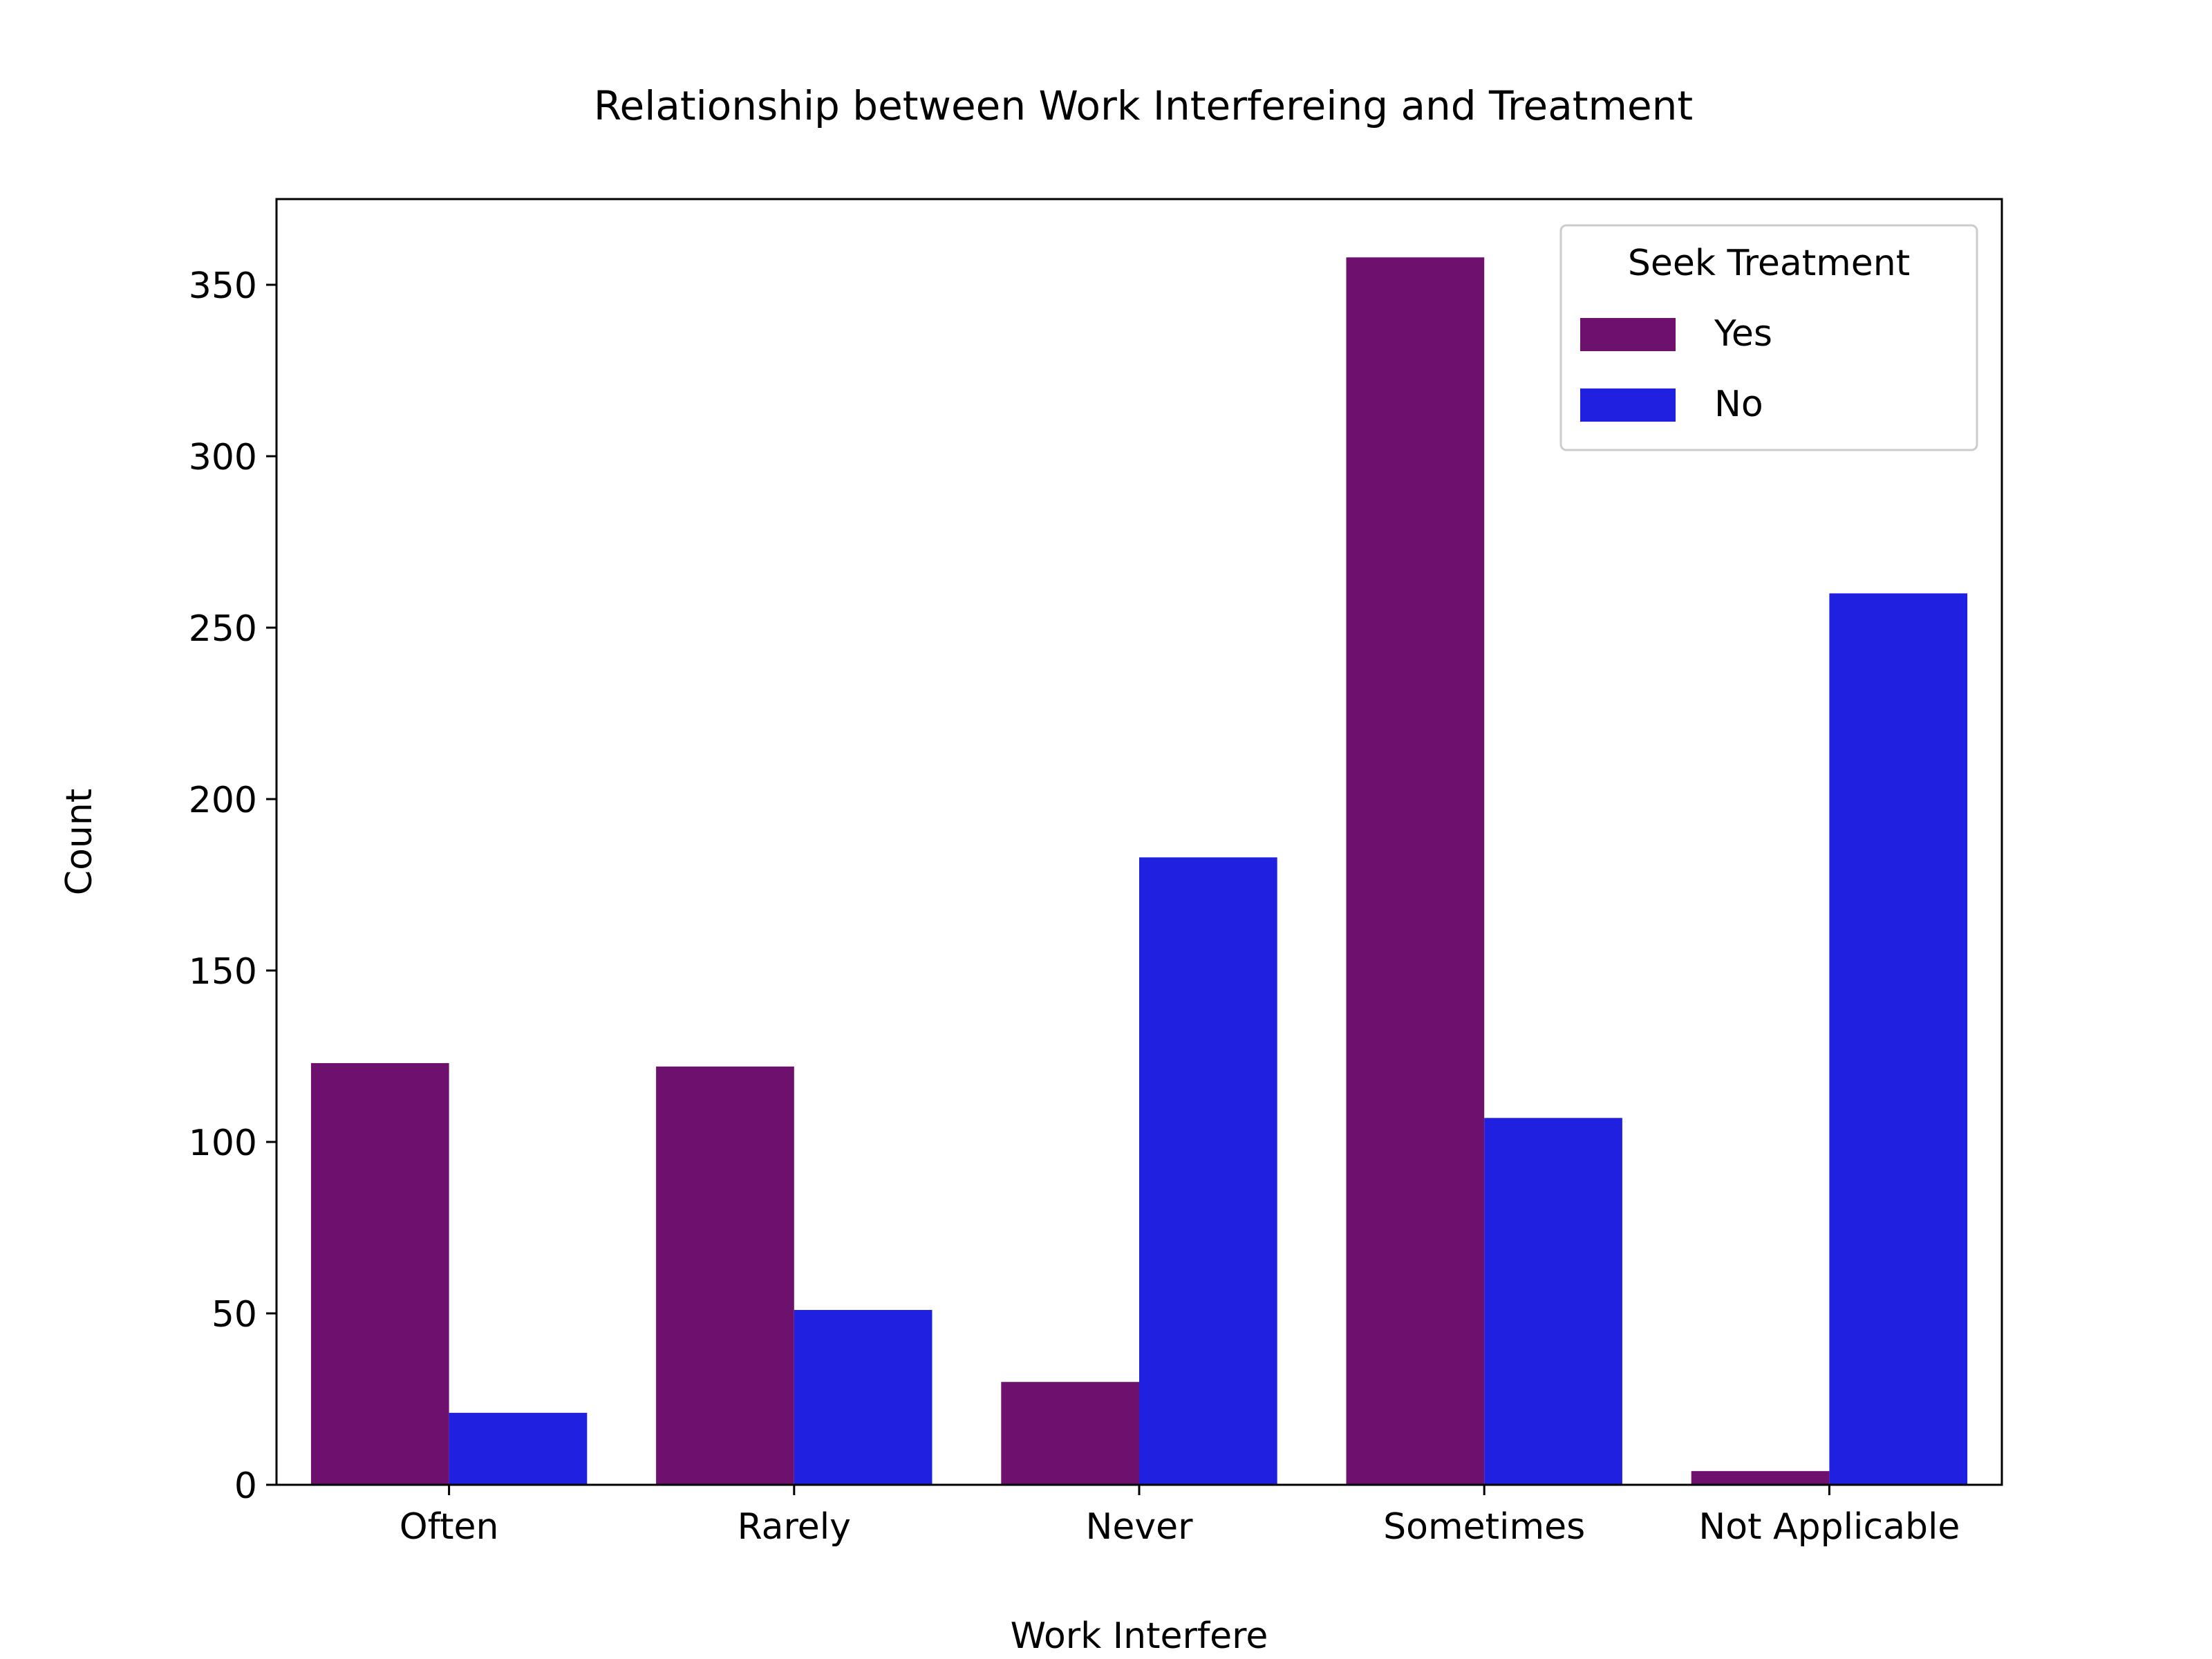 This screenshot has width=2212, height=1659. I want to click on bar-never-no, so click(1208, 1171).